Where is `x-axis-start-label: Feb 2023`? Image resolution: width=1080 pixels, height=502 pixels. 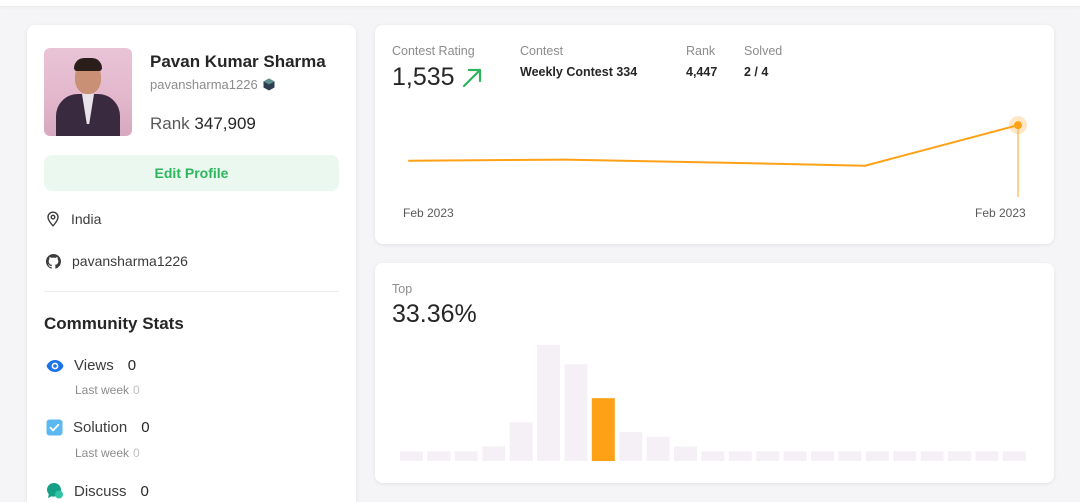
x-axis-start-label: Feb 2023 is located at coordinates (428, 213).